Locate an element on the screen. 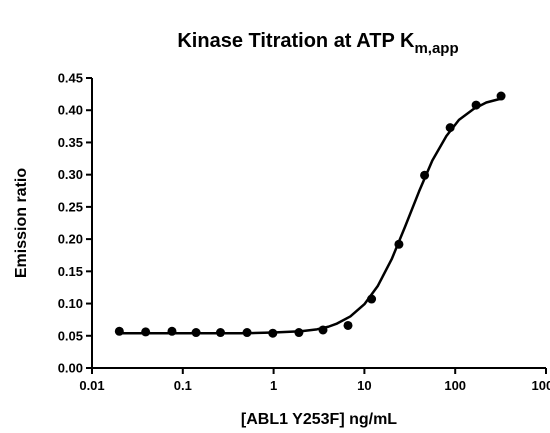  y-tick-label: 0.35 is located at coordinates (70, 142).